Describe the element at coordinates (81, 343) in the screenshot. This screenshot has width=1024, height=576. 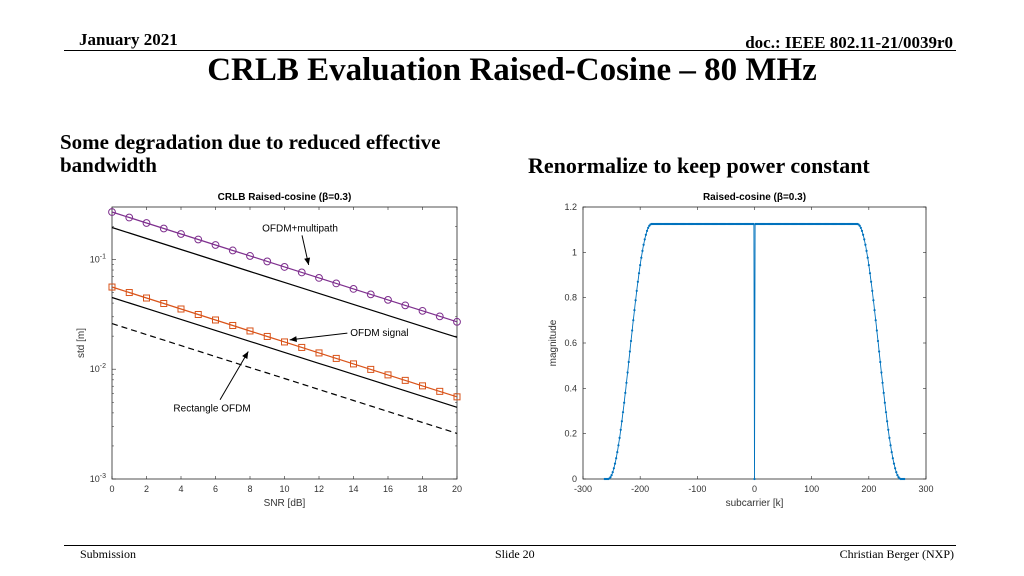
I see `y-axis-label: std [m]` at that location.